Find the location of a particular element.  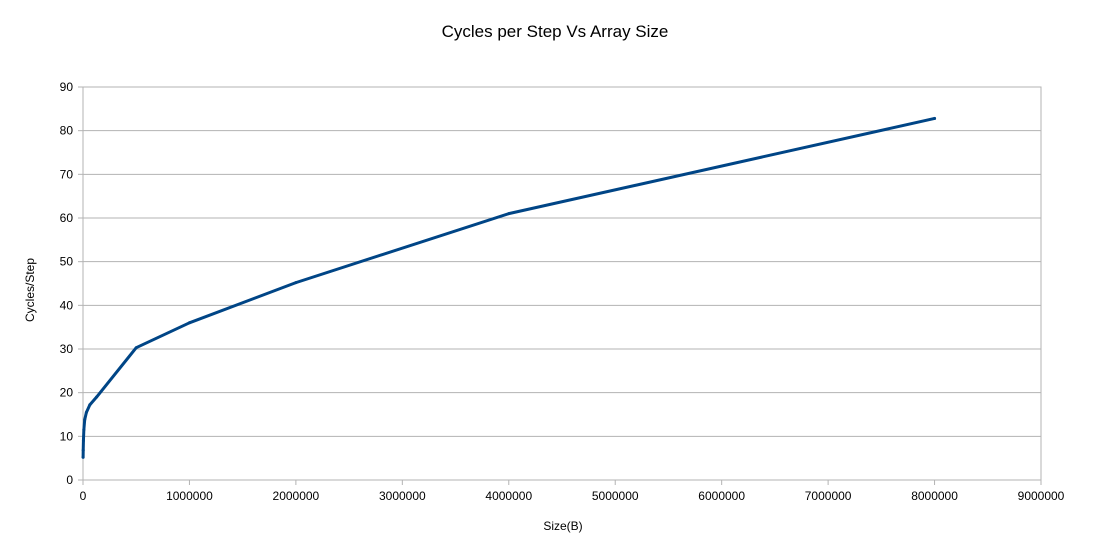

y-tick-label: 90 is located at coordinates (67, 87).